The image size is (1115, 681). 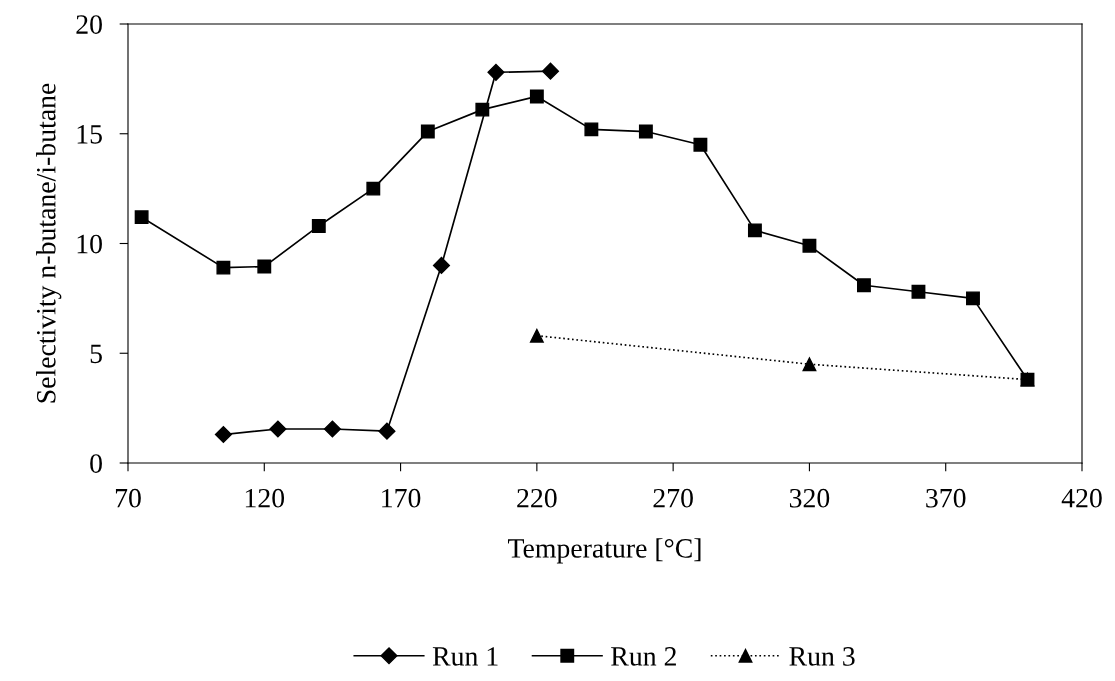 I want to click on x-tick-label: 120, so click(x=265, y=498).